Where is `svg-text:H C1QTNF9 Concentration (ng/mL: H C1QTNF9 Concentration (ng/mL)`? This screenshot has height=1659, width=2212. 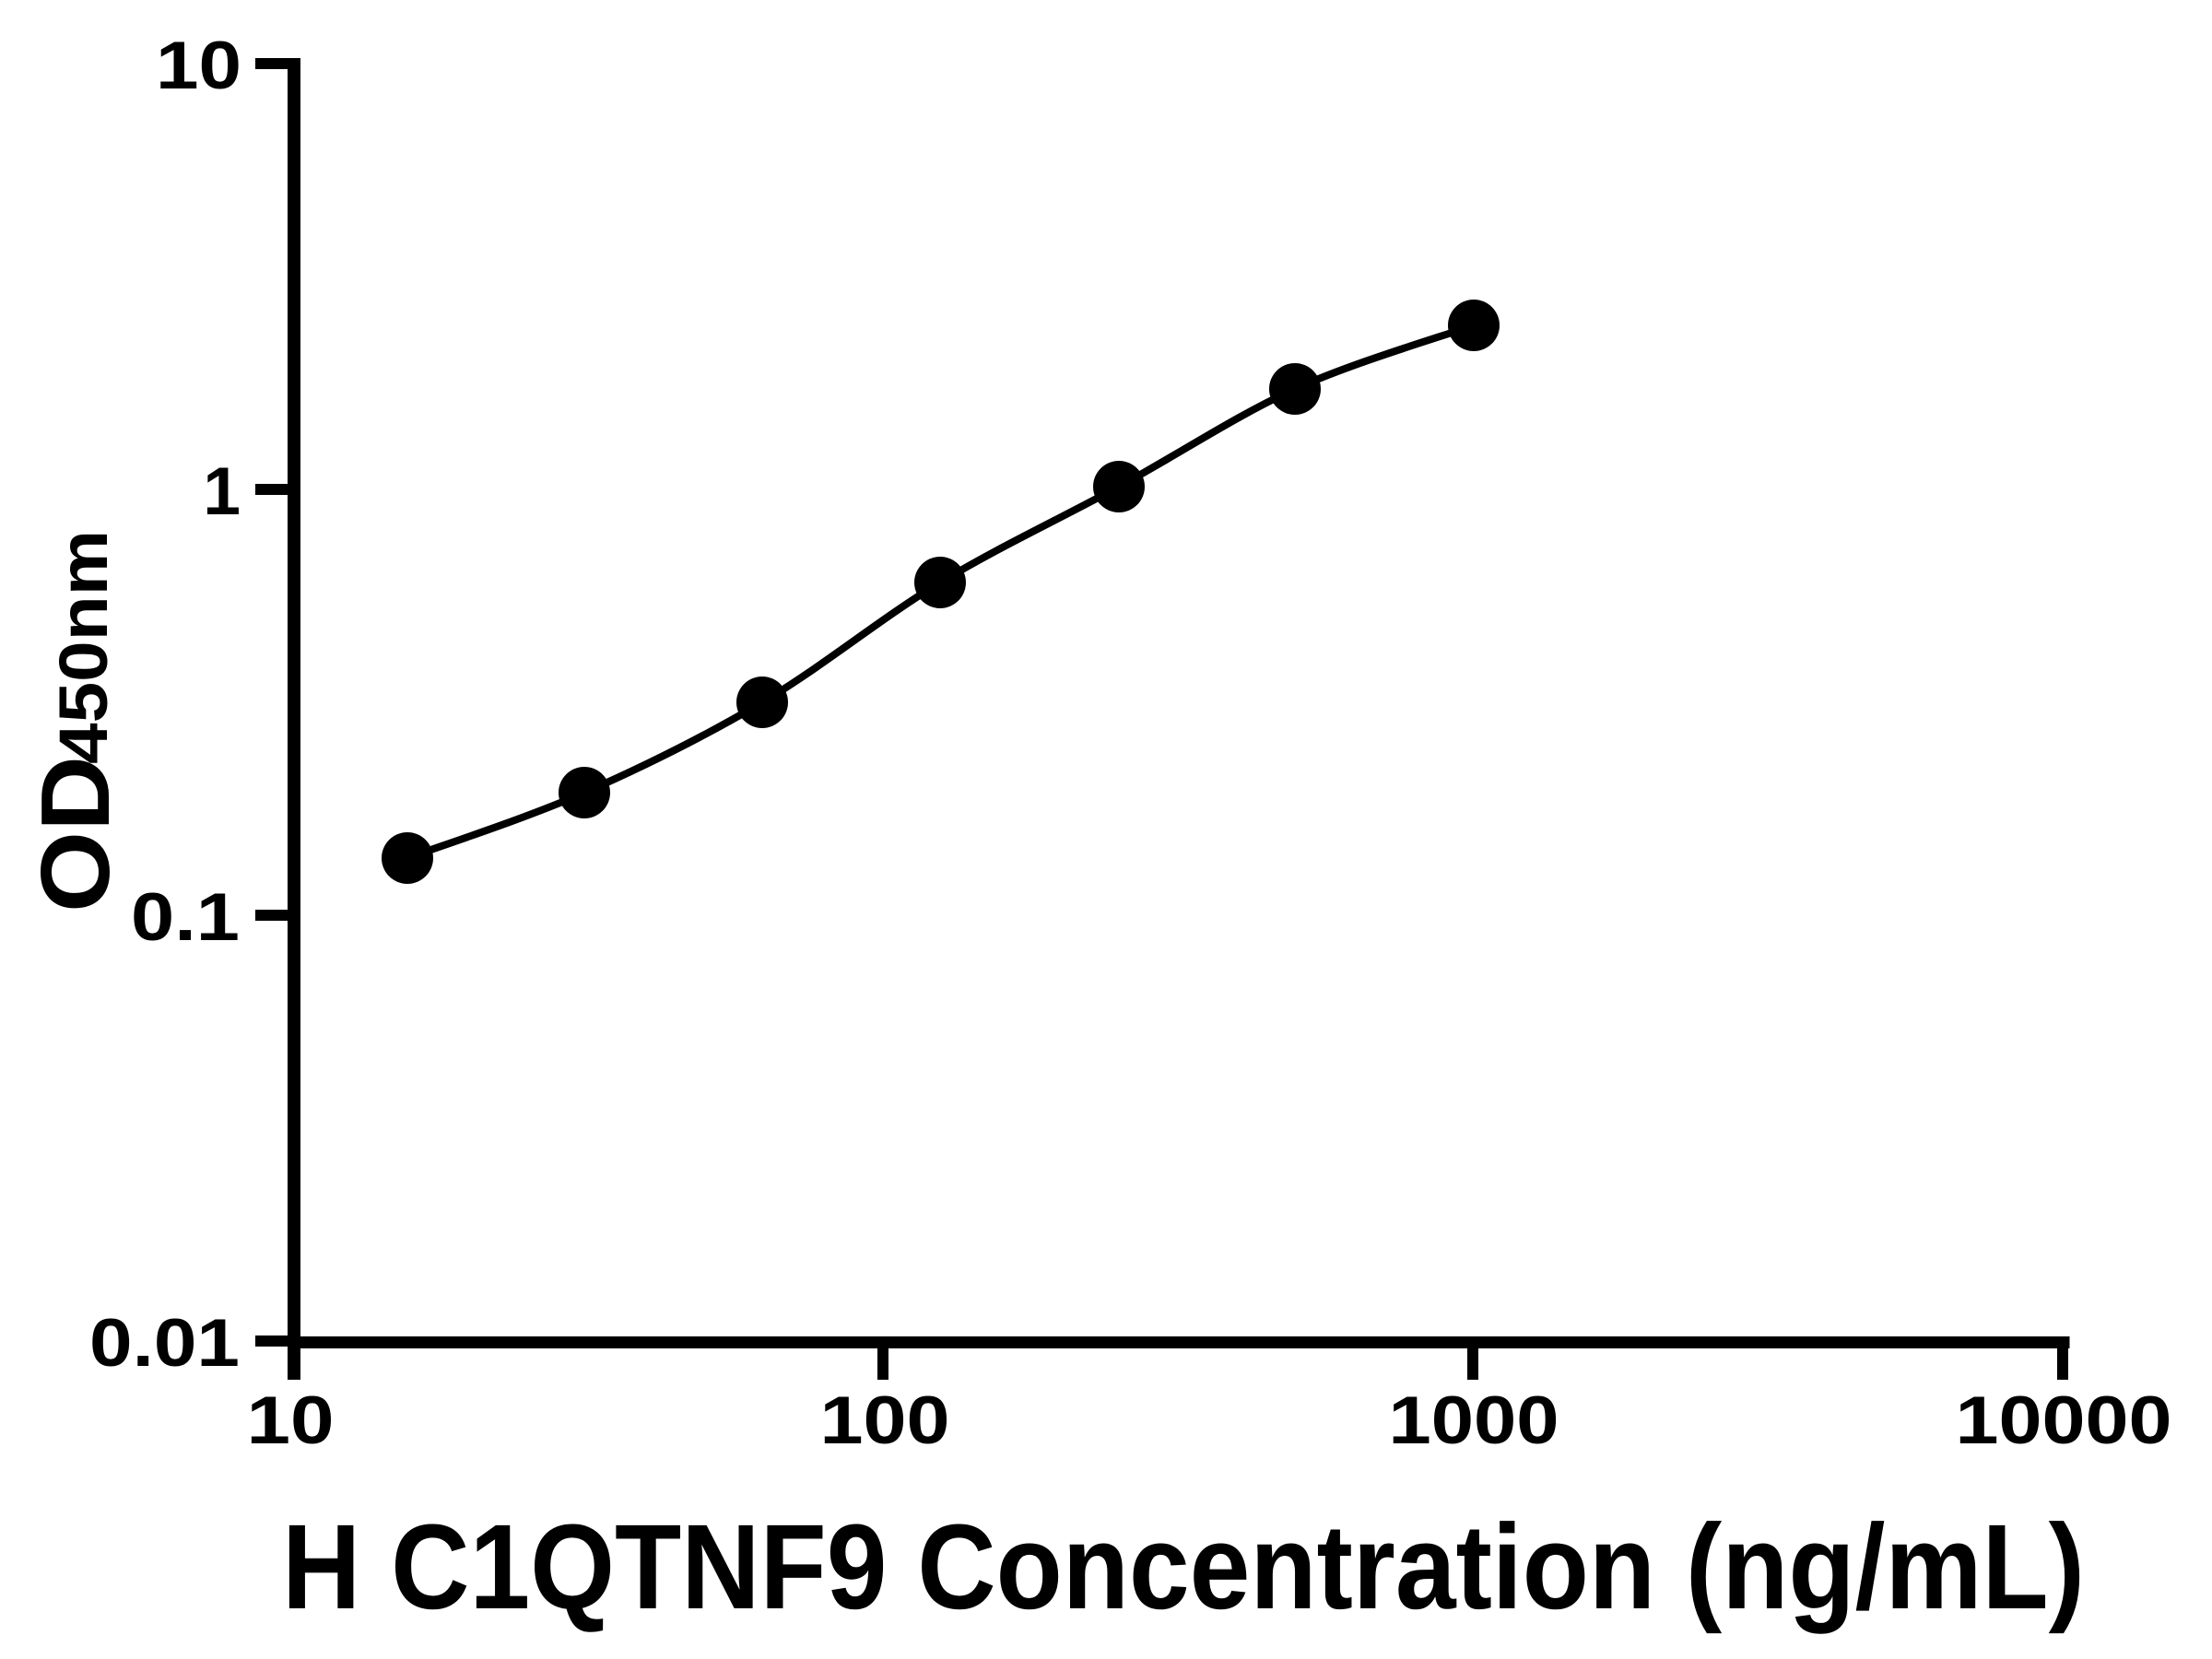 svg-text:H C1QTNF9 Concentration (ng/mL: H C1QTNF9 Concentration (ng/mL) is located at coordinates (1183, 1566).